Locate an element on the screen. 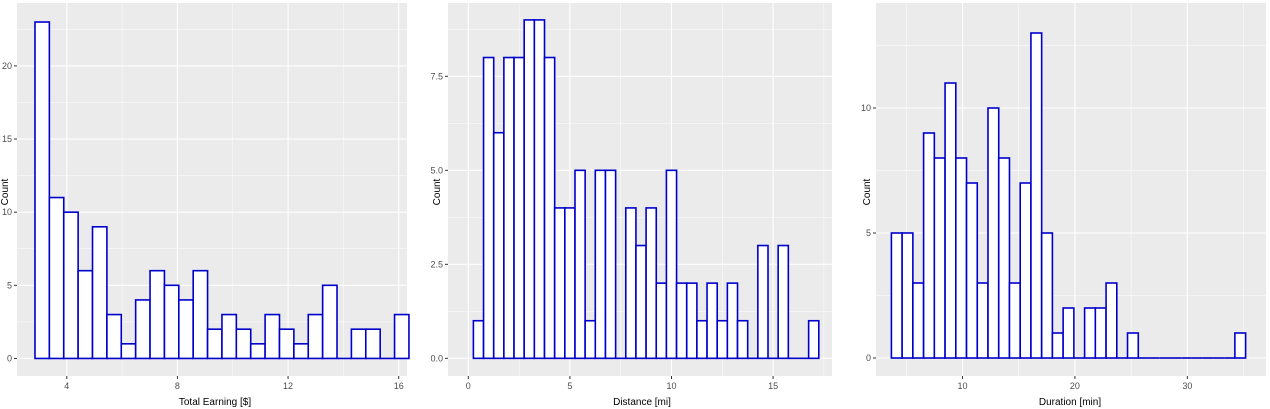 The width and height of the screenshot is (1270, 409). y-tick-label: 15 is located at coordinates (7, 139).